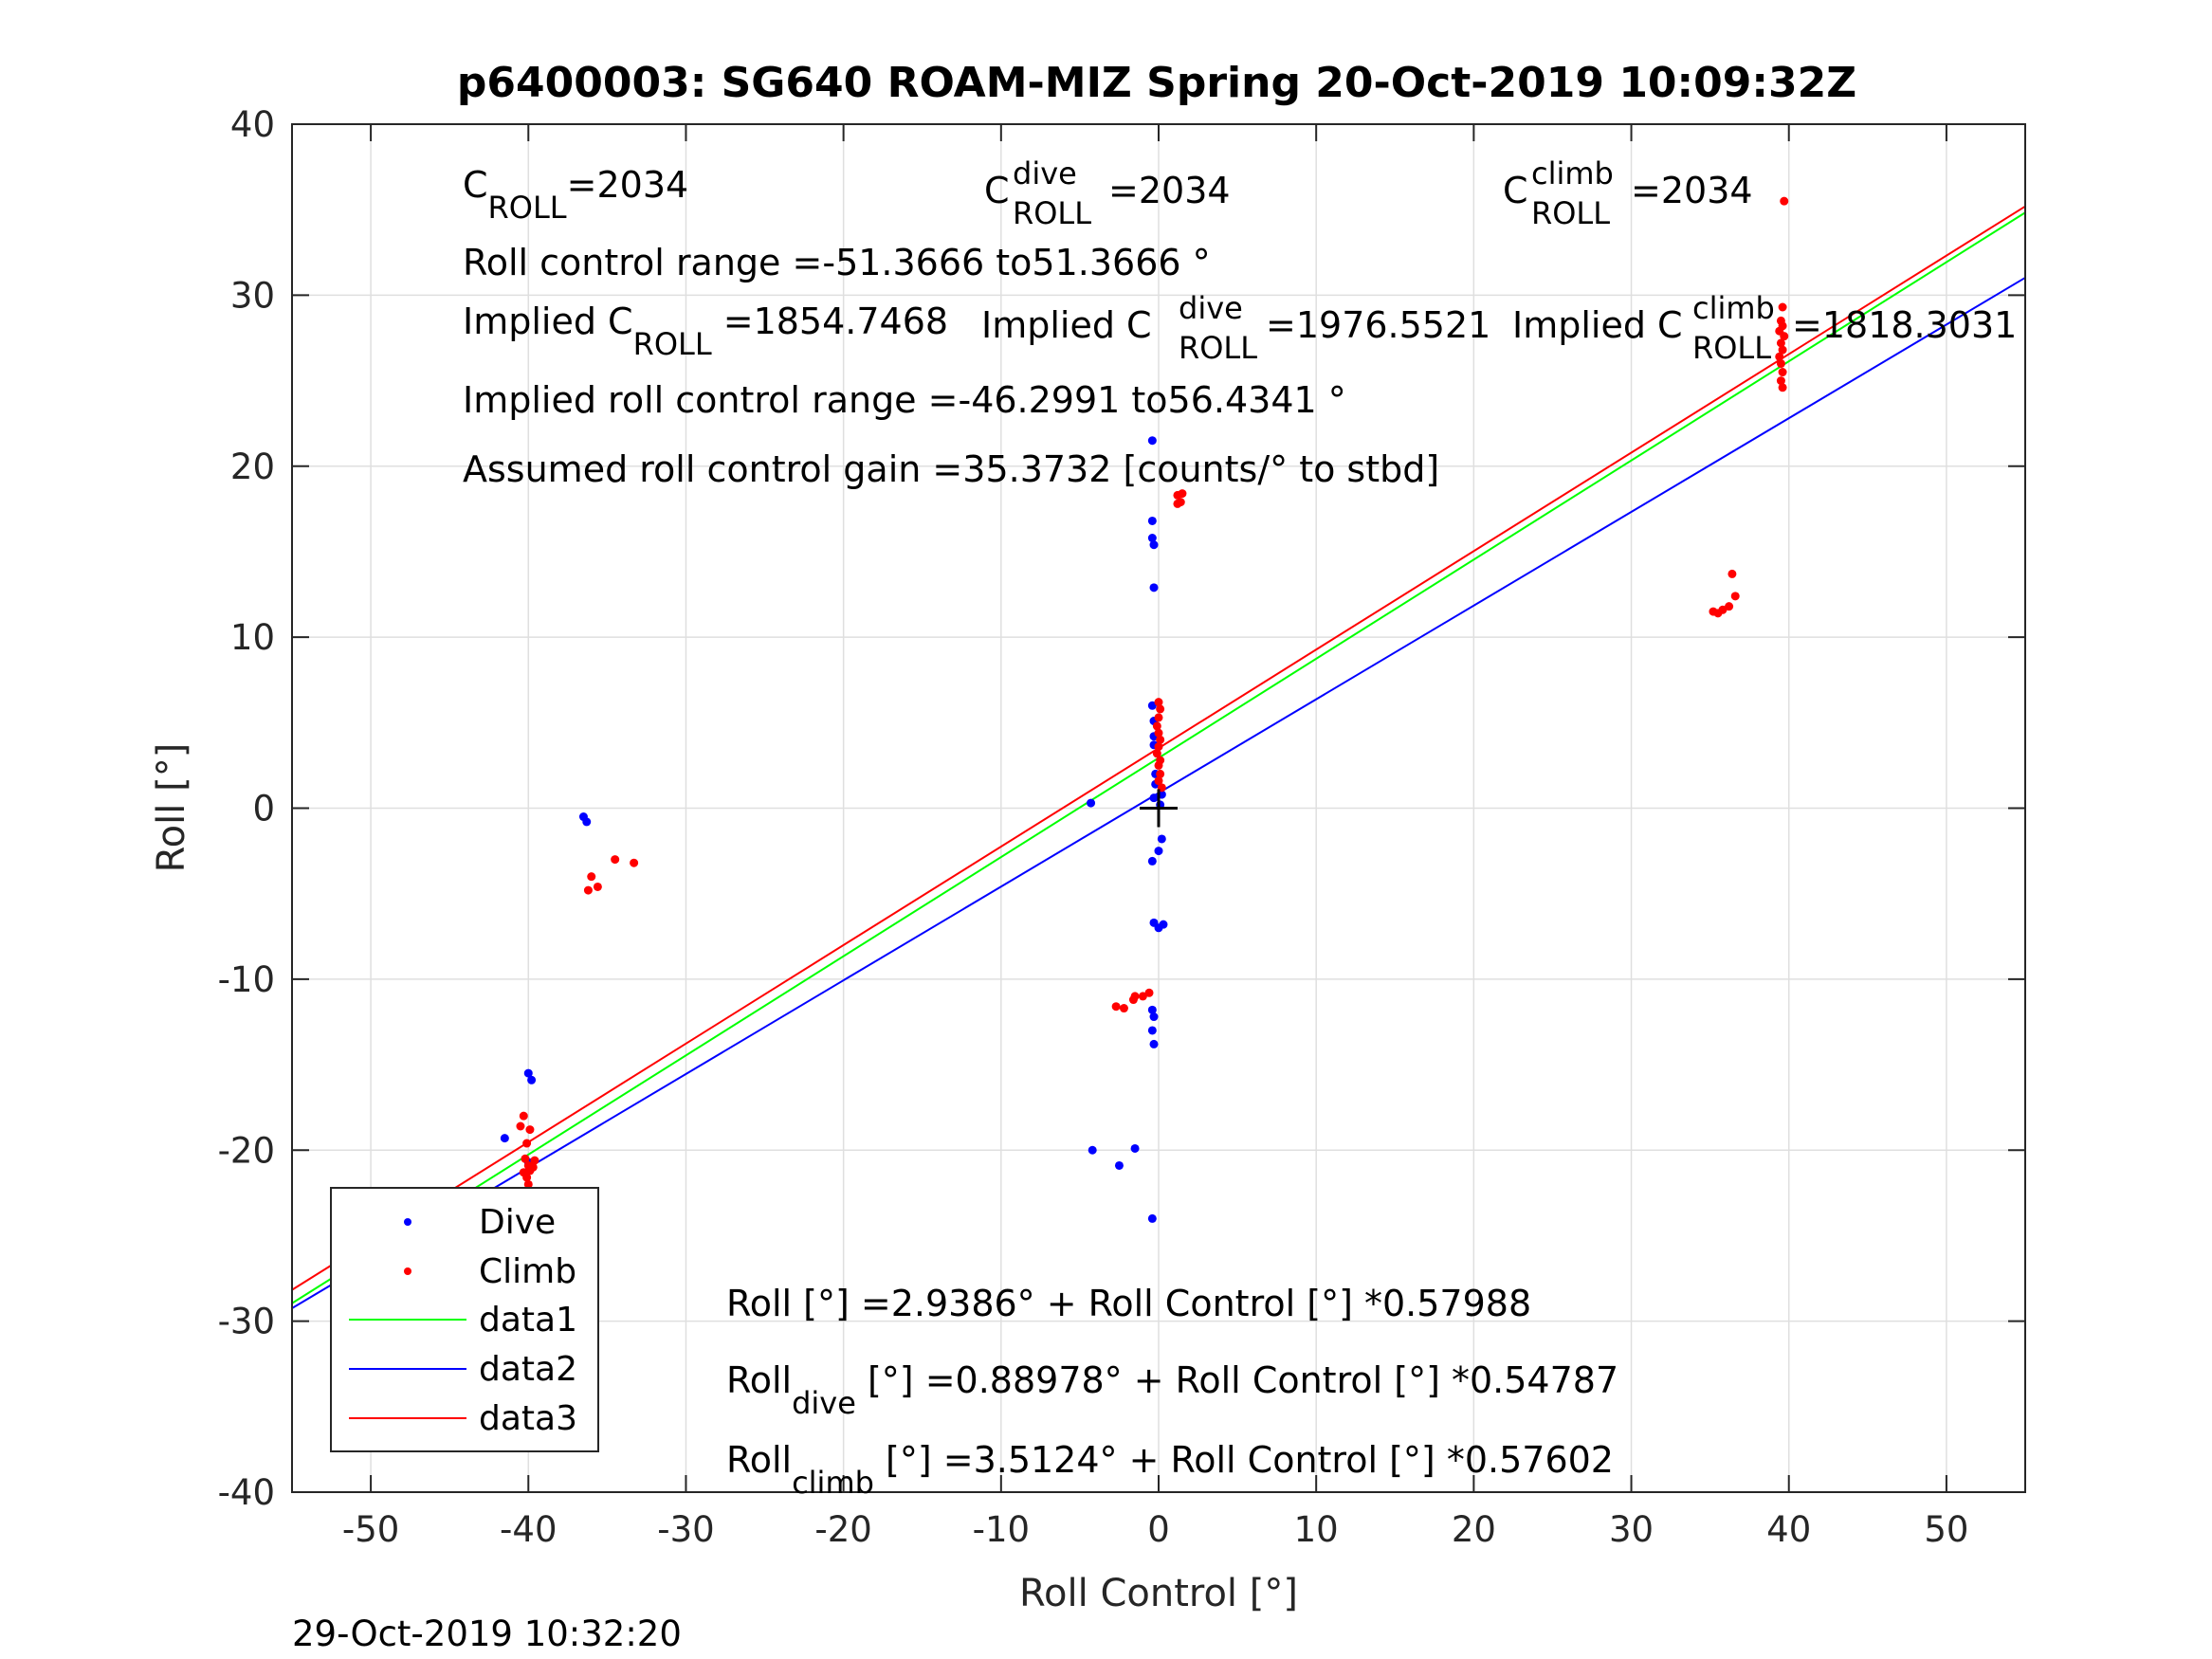 The width and height of the screenshot is (2212, 1659). I want to click on c-roll-dive-value: =2034, so click(1169, 190).